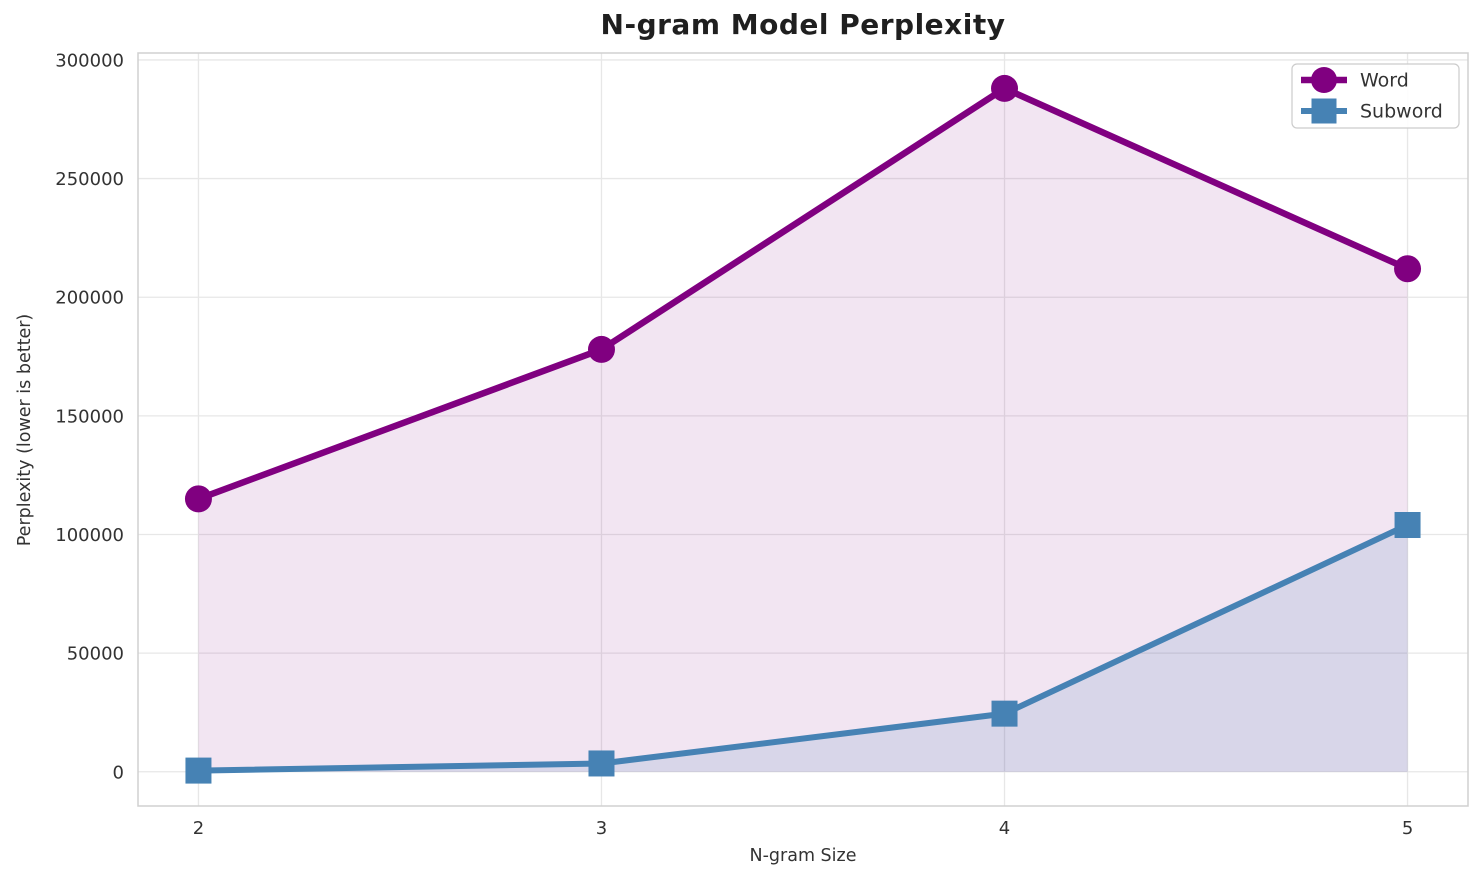 This screenshot has height=885, width=1484. What do you see at coordinates (1384, 81) in the screenshot?
I see `legend-label-word: Word` at bounding box center [1384, 81].